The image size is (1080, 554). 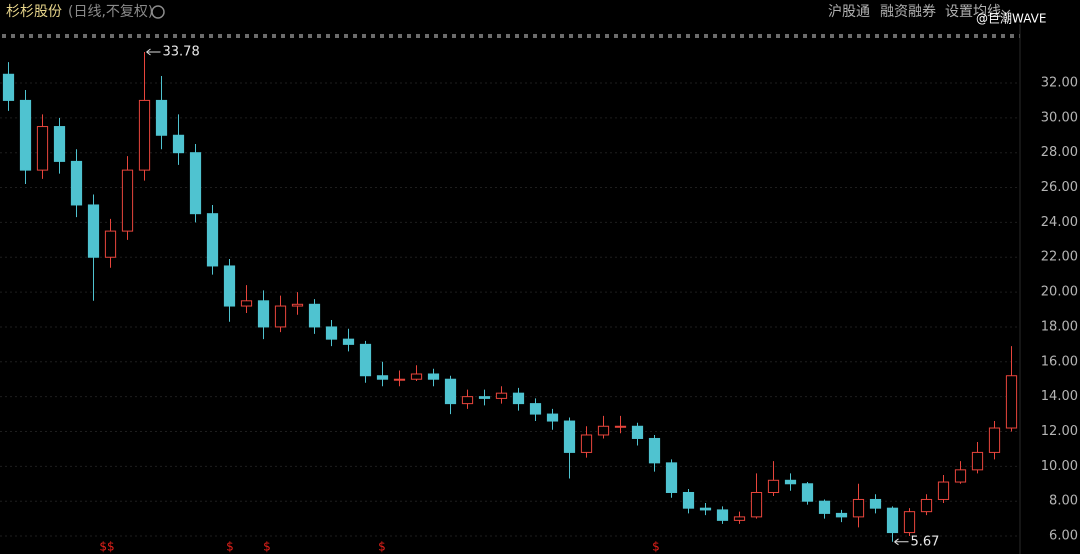 I want to click on y-tick-label: 10.00, so click(x=1059, y=466).